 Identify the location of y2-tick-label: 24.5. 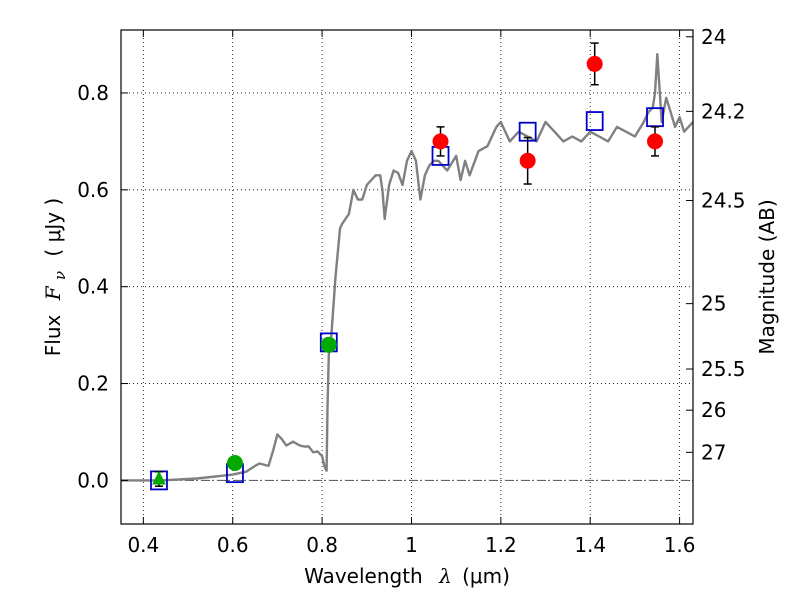
(723, 200).